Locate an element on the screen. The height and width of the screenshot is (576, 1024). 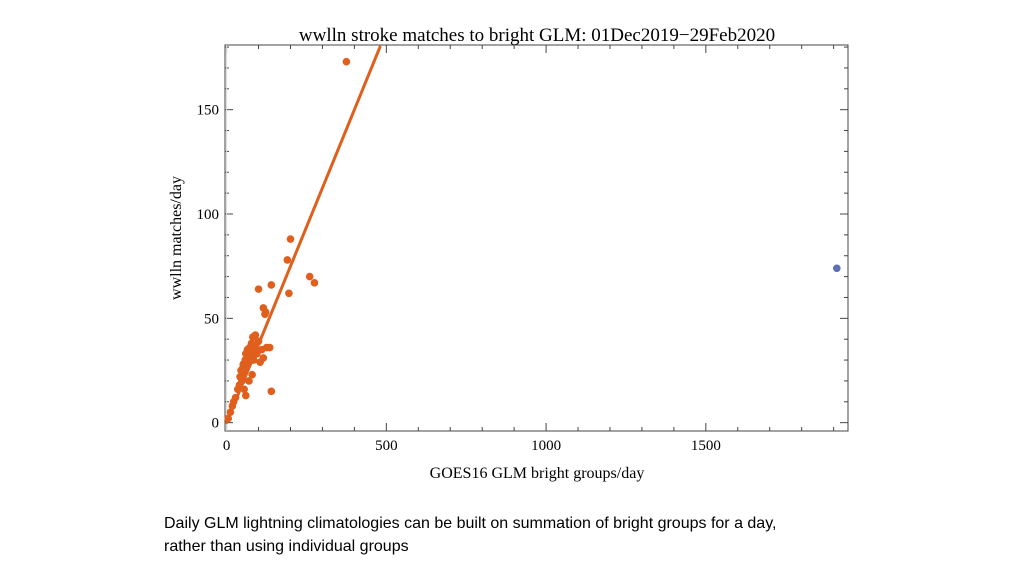
x-tick-label: 1500 is located at coordinates (706, 446).